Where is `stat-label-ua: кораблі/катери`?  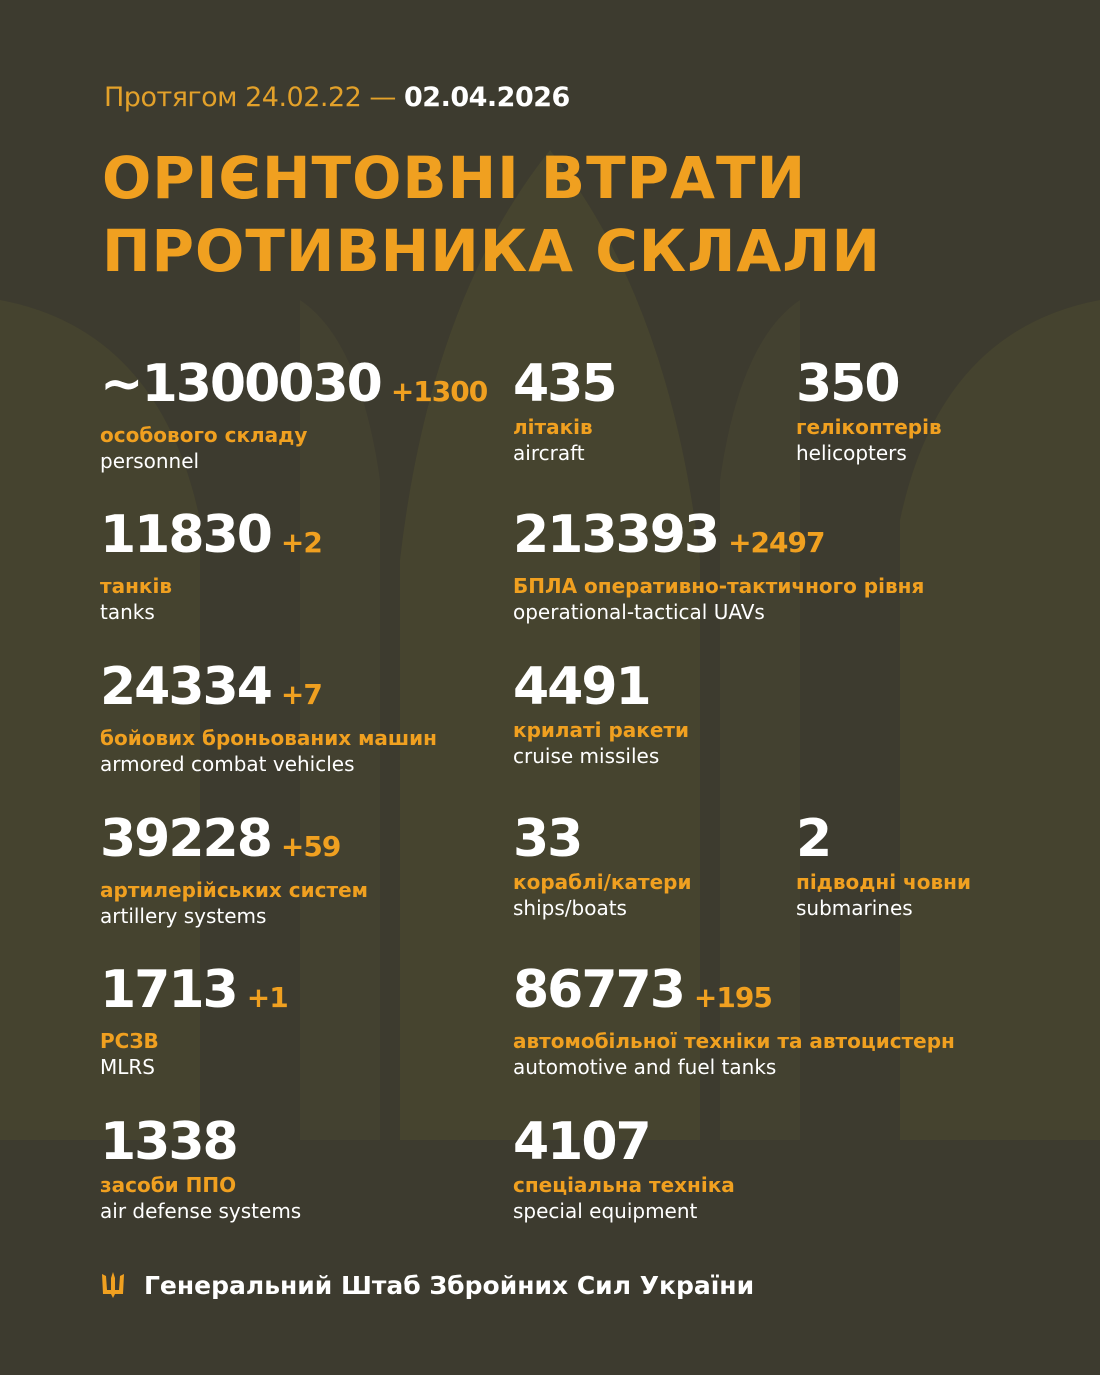 stat-label-ua: кораблі/катери is located at coordinates (602, 882).